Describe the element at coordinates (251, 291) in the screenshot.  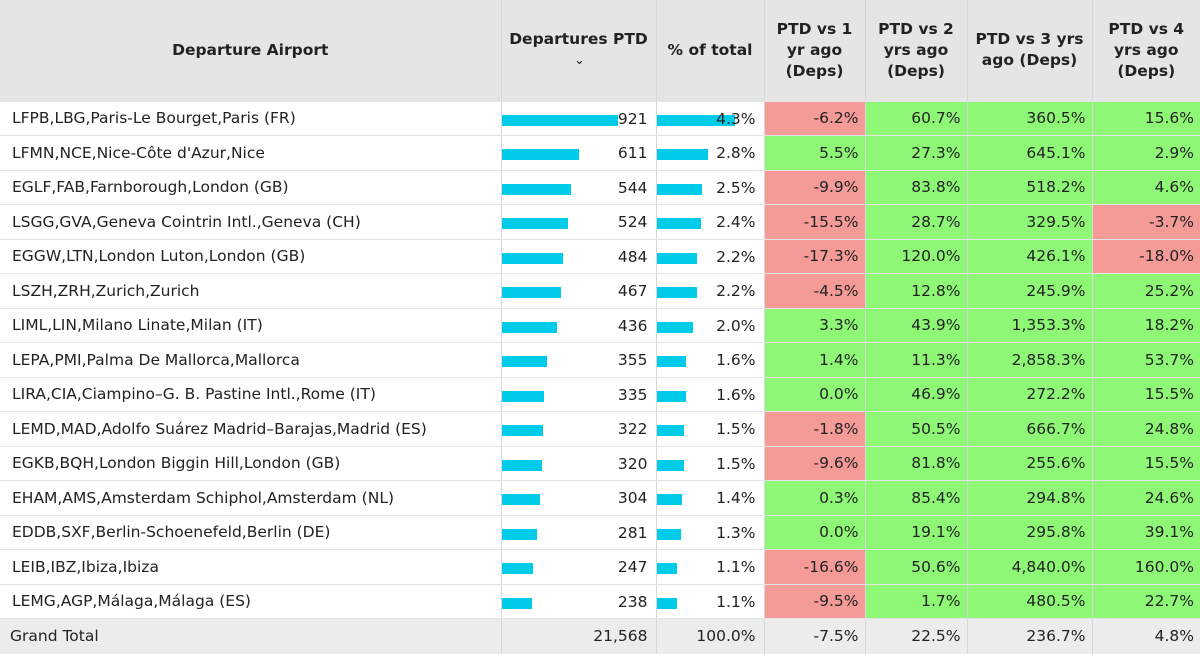
I see `airport-cell: LSZH,ZRH,Zurich,Zurich` at that location.